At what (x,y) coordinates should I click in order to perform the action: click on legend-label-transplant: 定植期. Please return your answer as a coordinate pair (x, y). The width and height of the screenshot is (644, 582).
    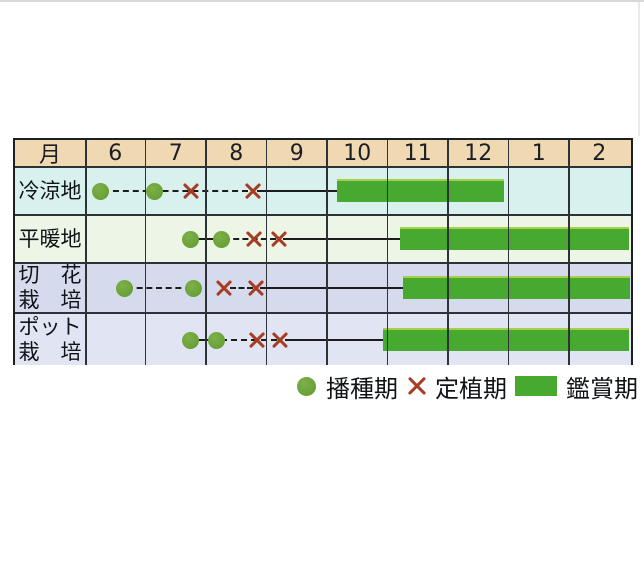
    Looking at the image, I should click on (471, 388).